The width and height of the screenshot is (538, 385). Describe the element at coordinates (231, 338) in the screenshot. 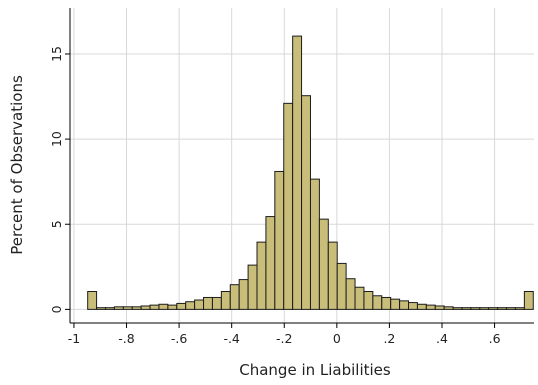

I see `x-tick-label: -.4` at that location.